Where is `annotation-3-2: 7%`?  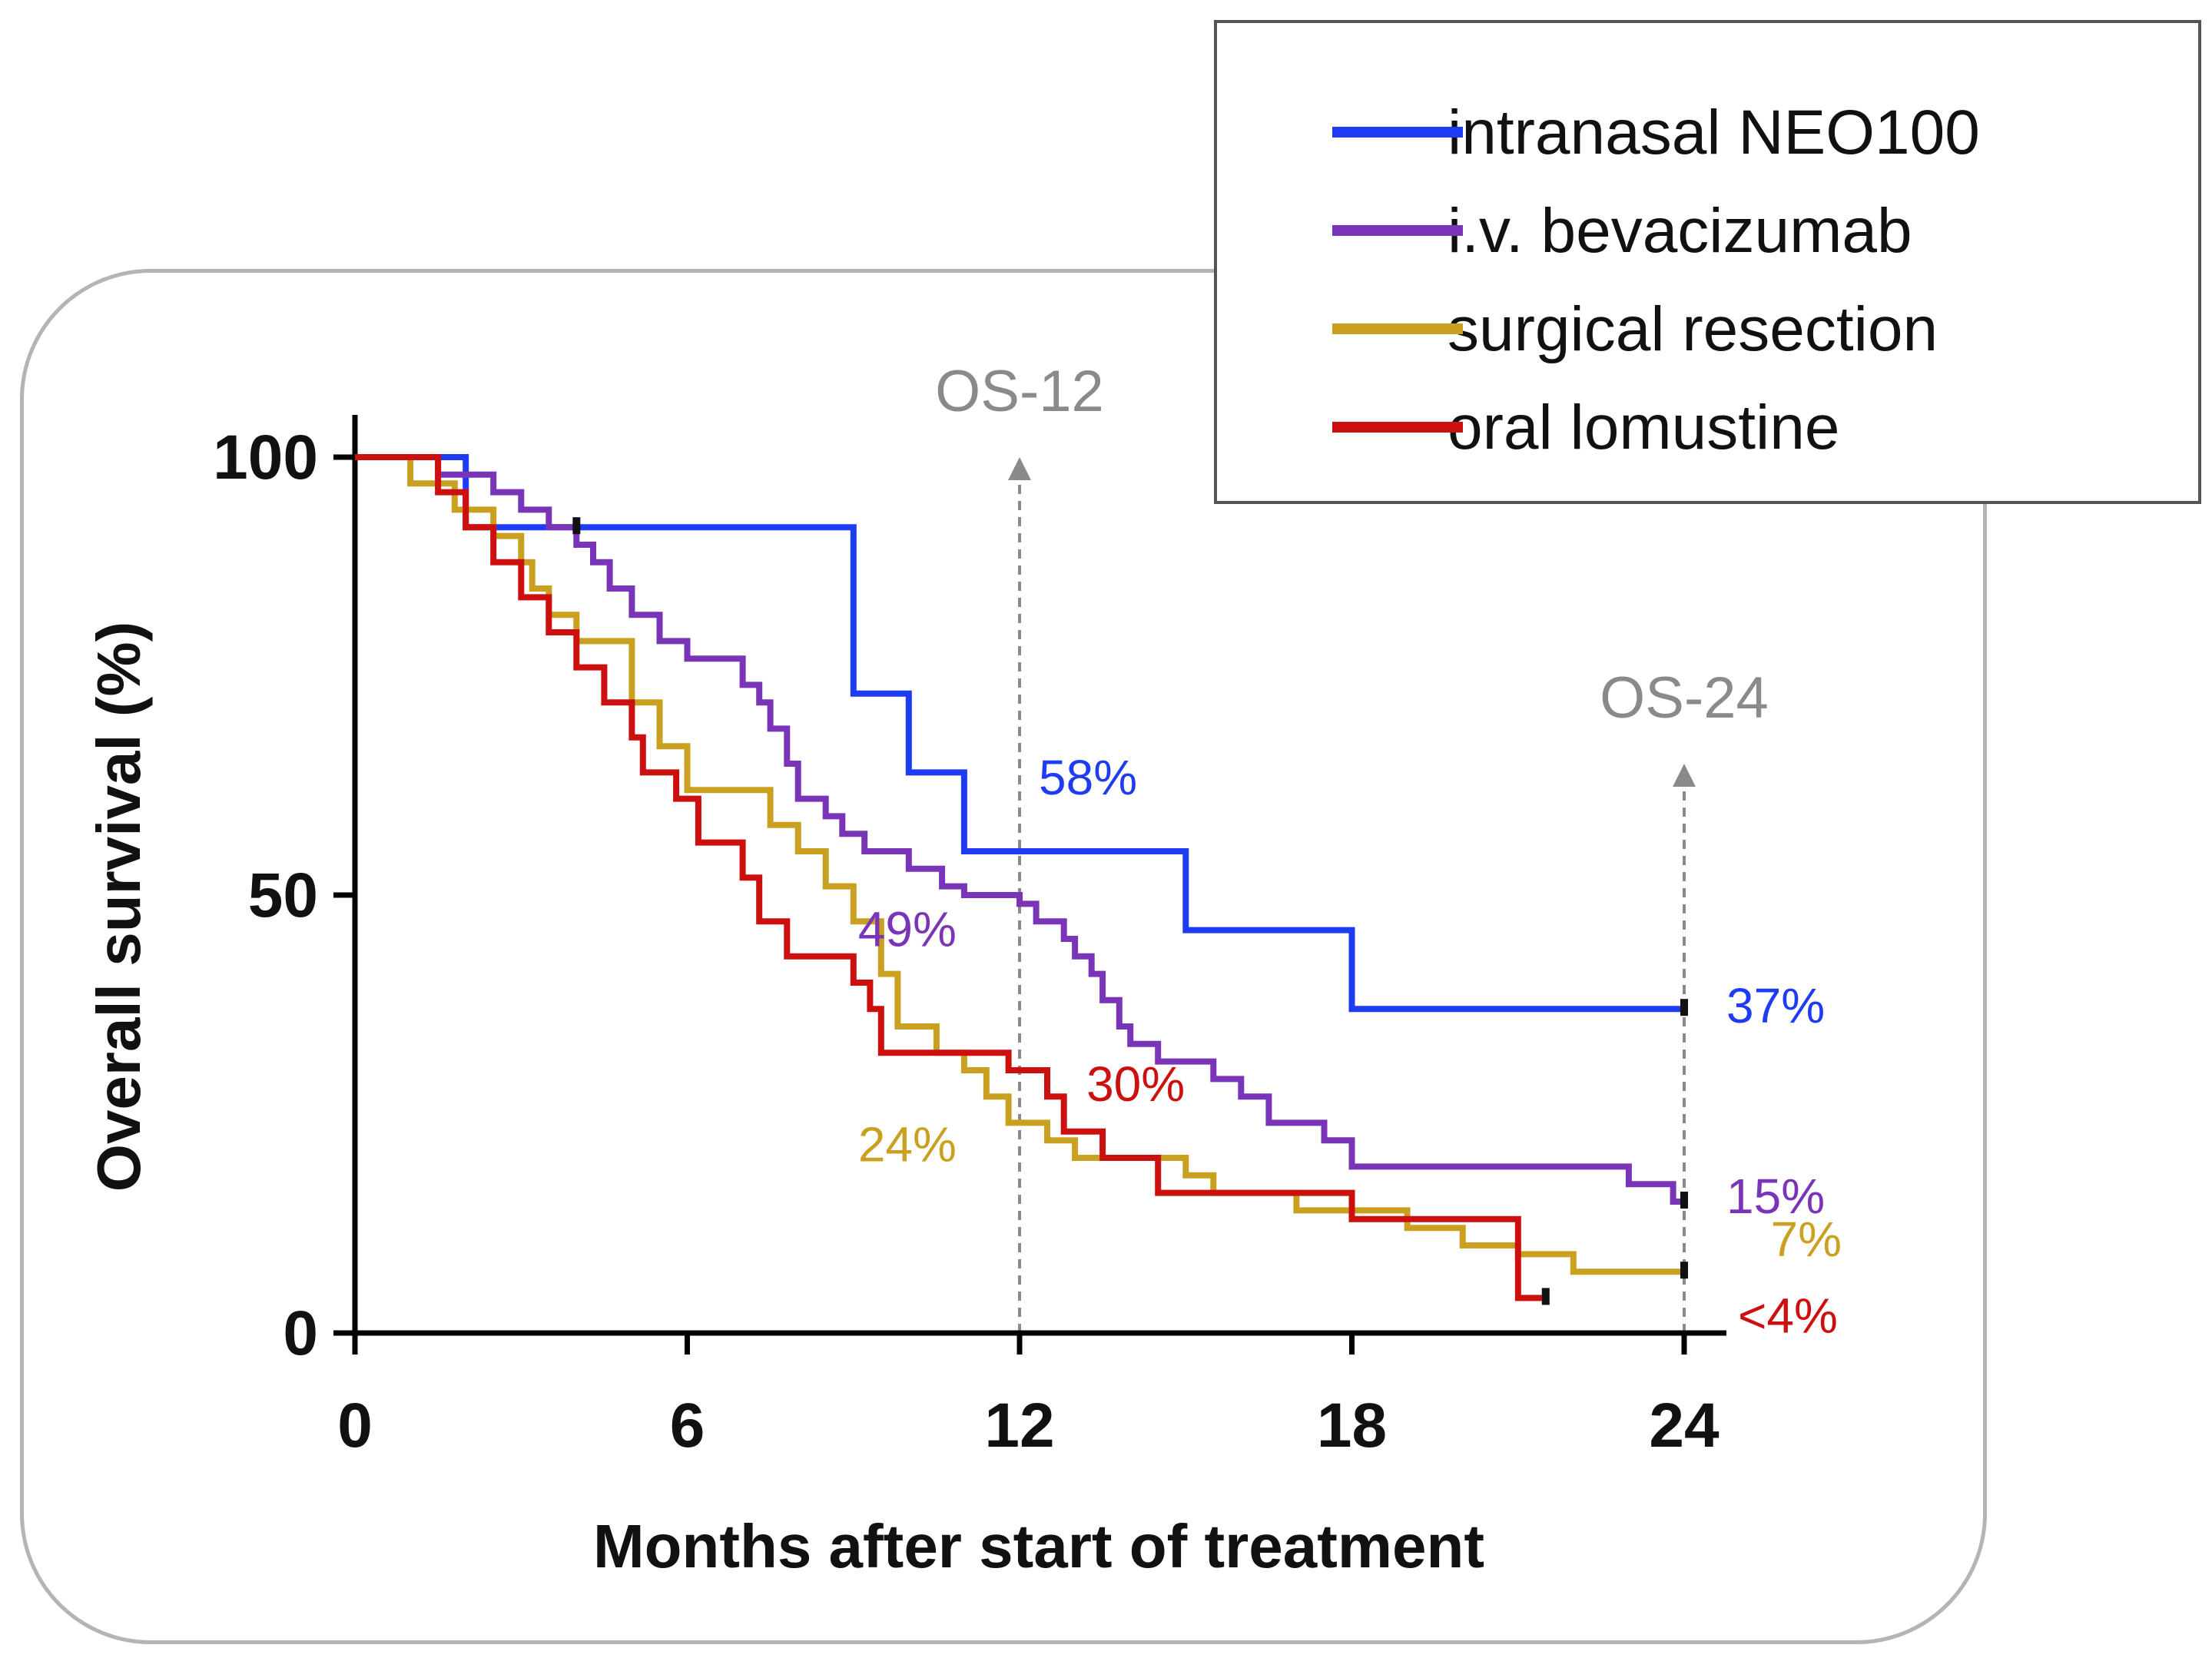
annotation-3-2: 7% is located at coordinates (1806, 1239).